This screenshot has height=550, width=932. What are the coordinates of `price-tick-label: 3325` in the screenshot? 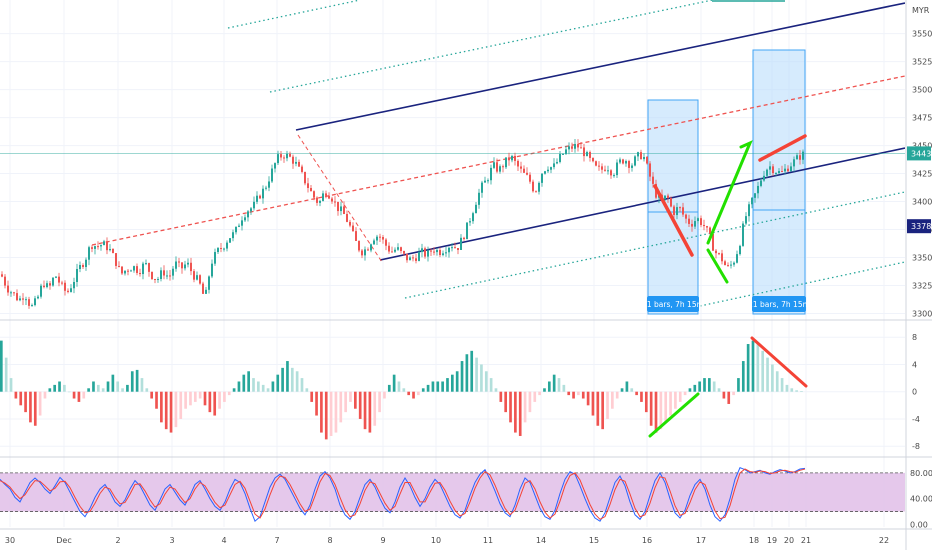 It's located at (922, 286).